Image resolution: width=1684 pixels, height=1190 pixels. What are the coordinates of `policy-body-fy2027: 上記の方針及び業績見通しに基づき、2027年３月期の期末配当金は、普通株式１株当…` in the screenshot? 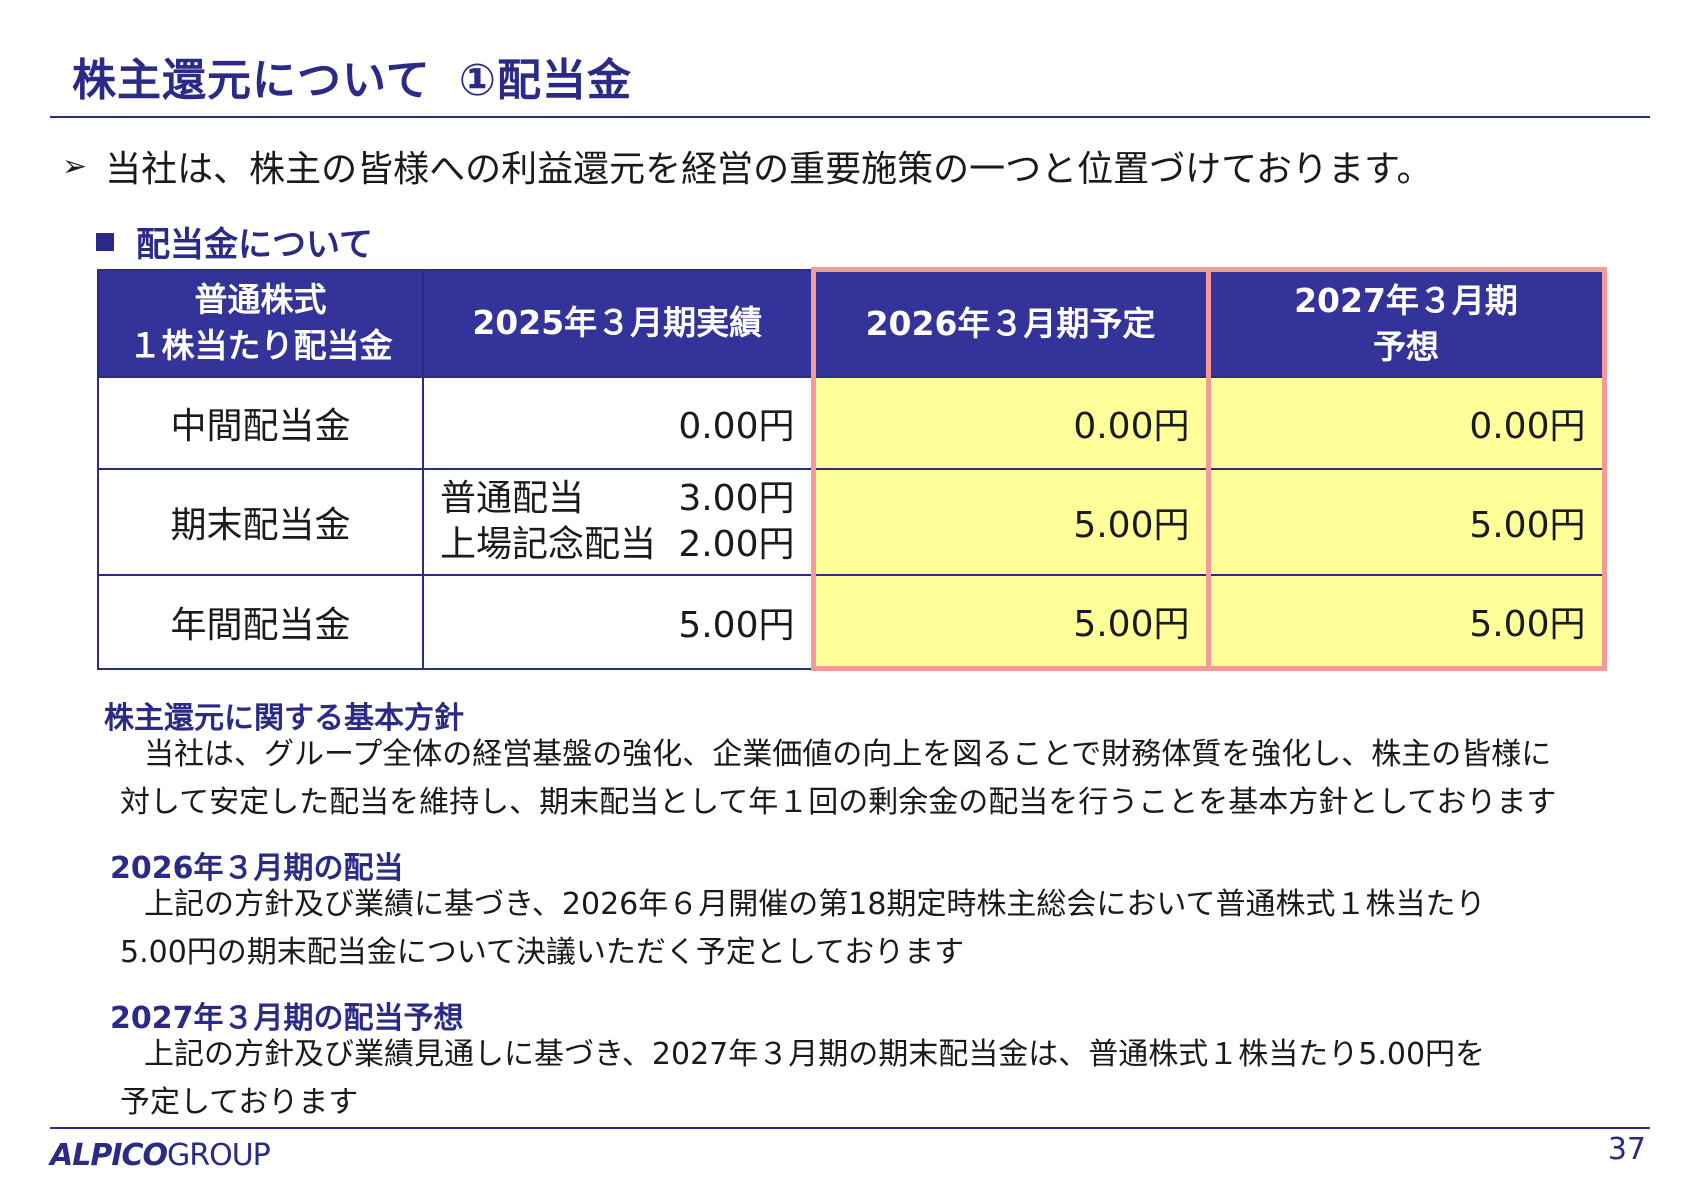 It's located at (803, 1078).